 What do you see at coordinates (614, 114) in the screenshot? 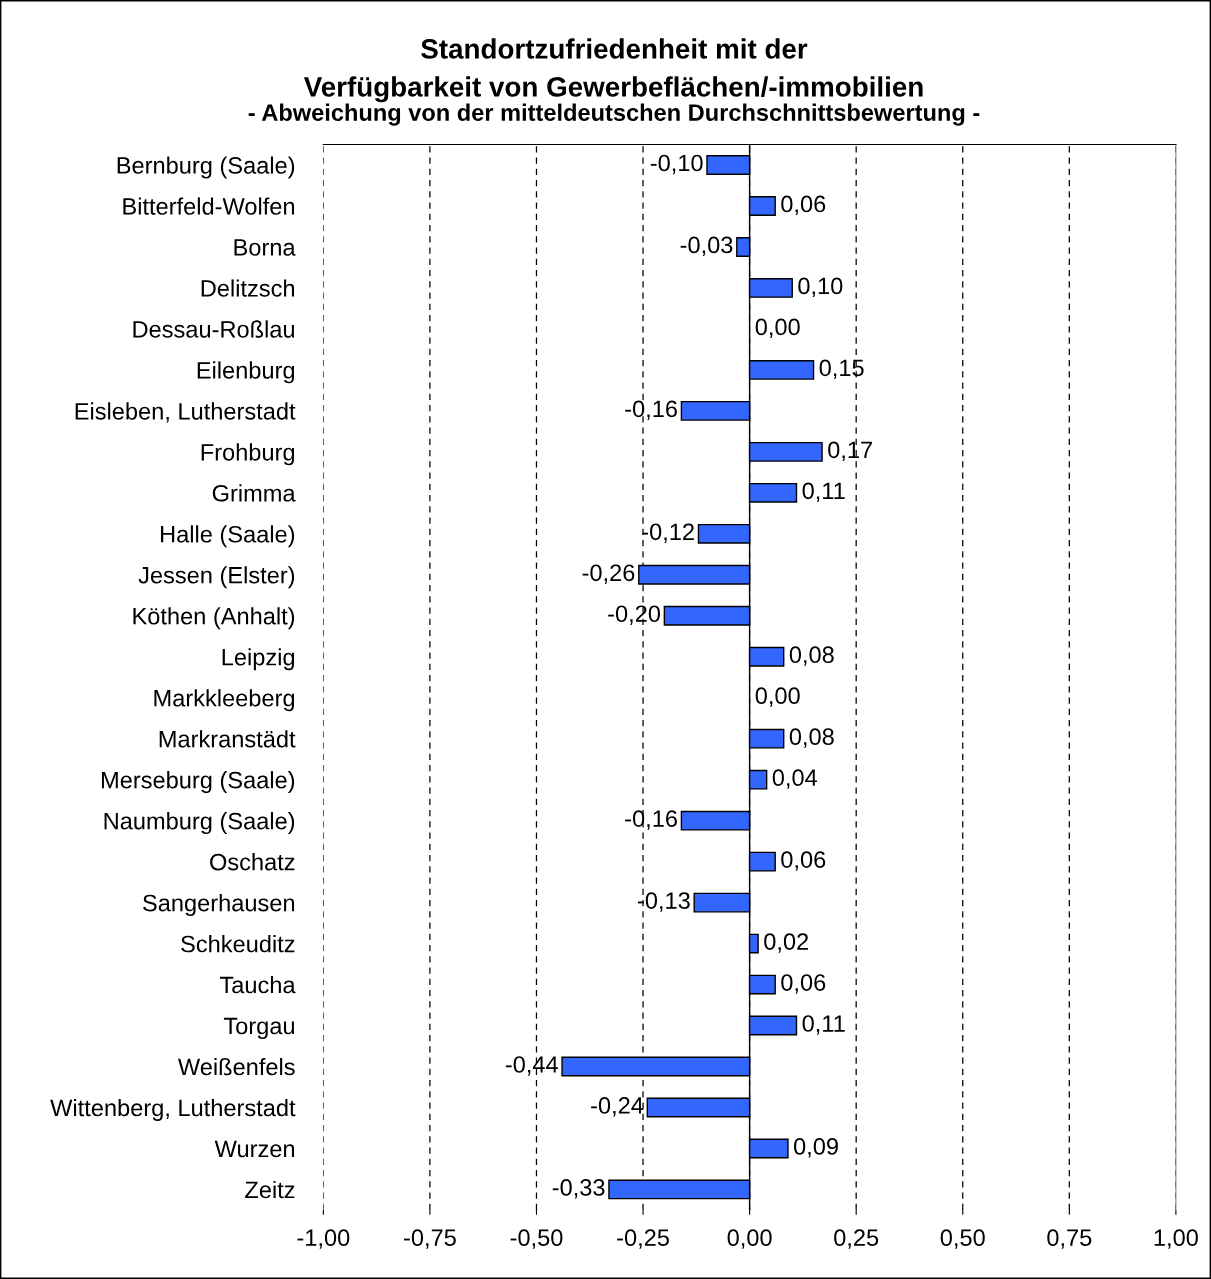
I see `chart-subtitle: - Abweichung von der mitteldeutschen Durchschnittsbewertung -` at bounding box center [614, 114].